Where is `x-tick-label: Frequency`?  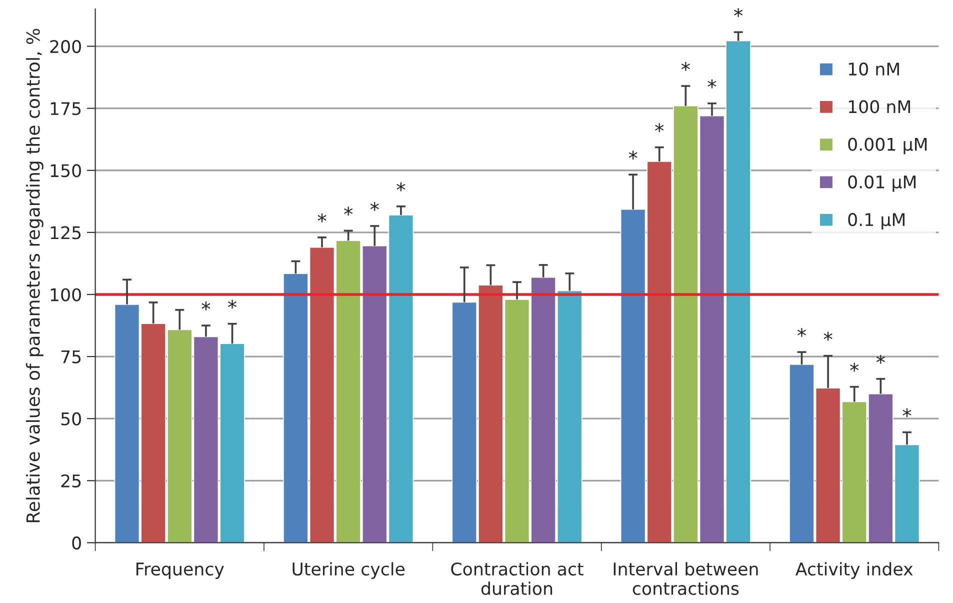
x-tick-label: Frequency is located at coordinates (180, 570).